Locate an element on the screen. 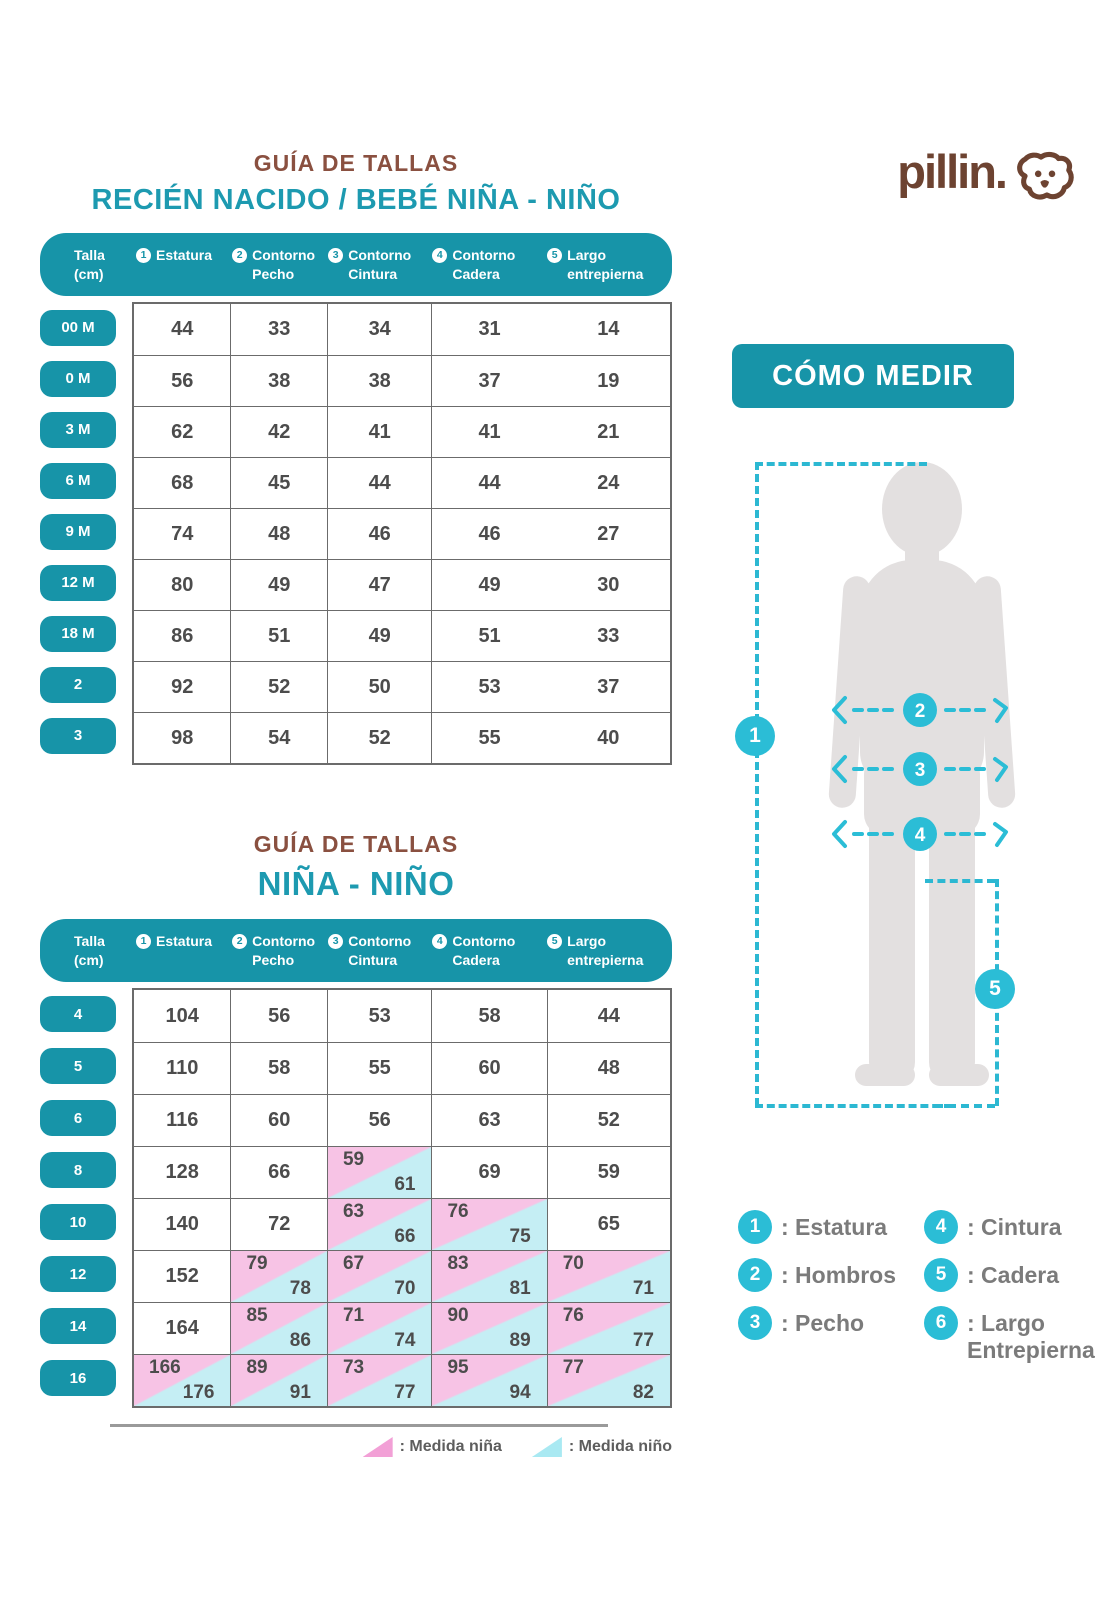 The height and width of the screenshot is (1600, 1104). size-cell: 72 is located at coordinates (278, 1224).